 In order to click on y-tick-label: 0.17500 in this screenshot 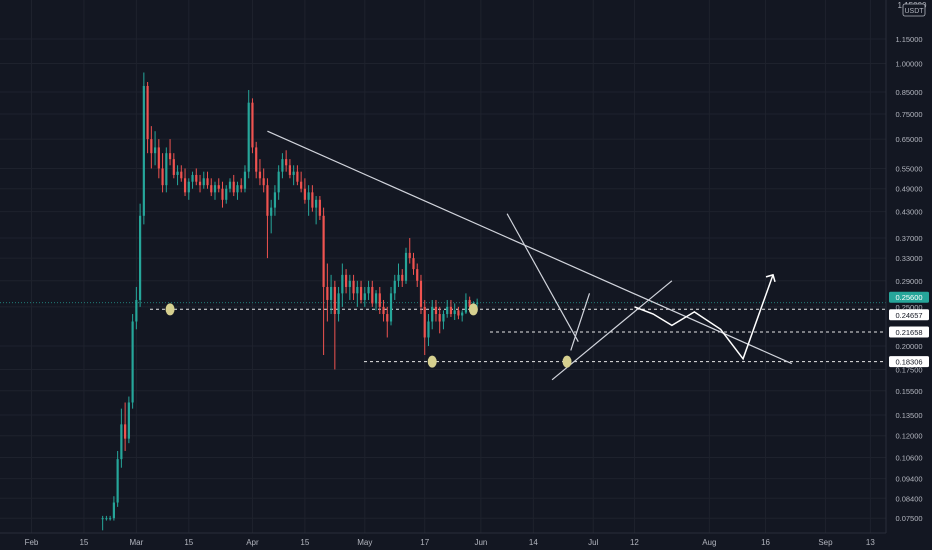, I will do `click(908, 369)`.